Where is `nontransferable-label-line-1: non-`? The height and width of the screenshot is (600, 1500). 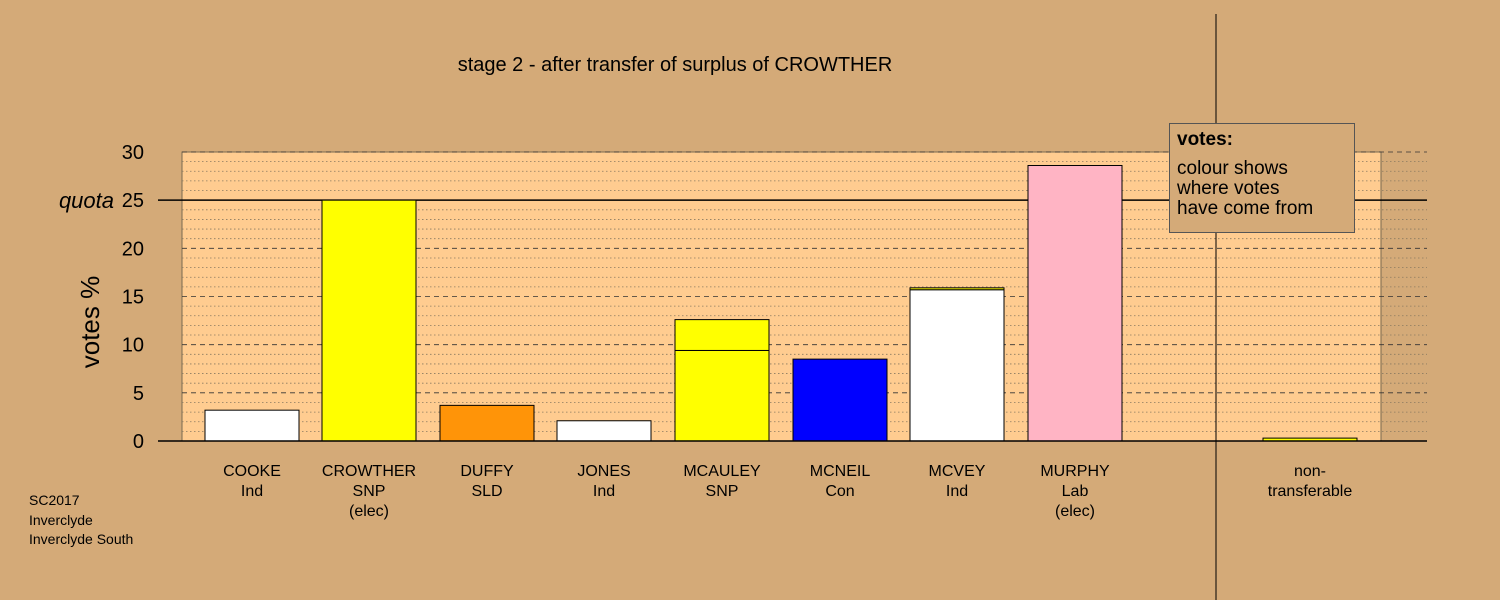 nontransferable-label-line-1: non- is located at coordinates (1310, 471).